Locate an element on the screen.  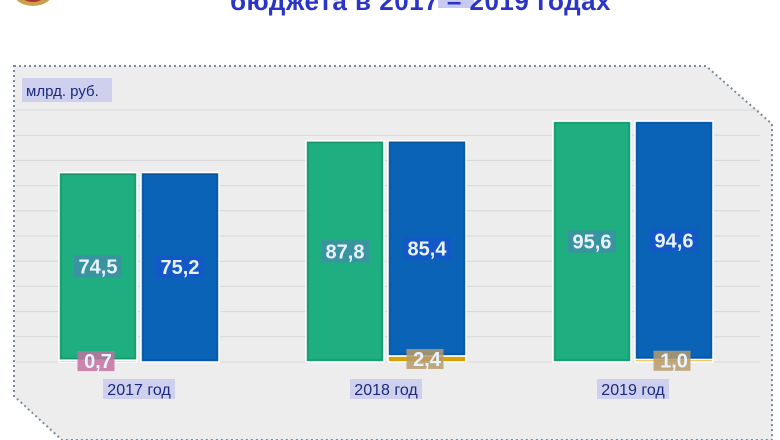
page-title: бюджета в 2017 – 2019 годах is located at coordinates (421, 8).